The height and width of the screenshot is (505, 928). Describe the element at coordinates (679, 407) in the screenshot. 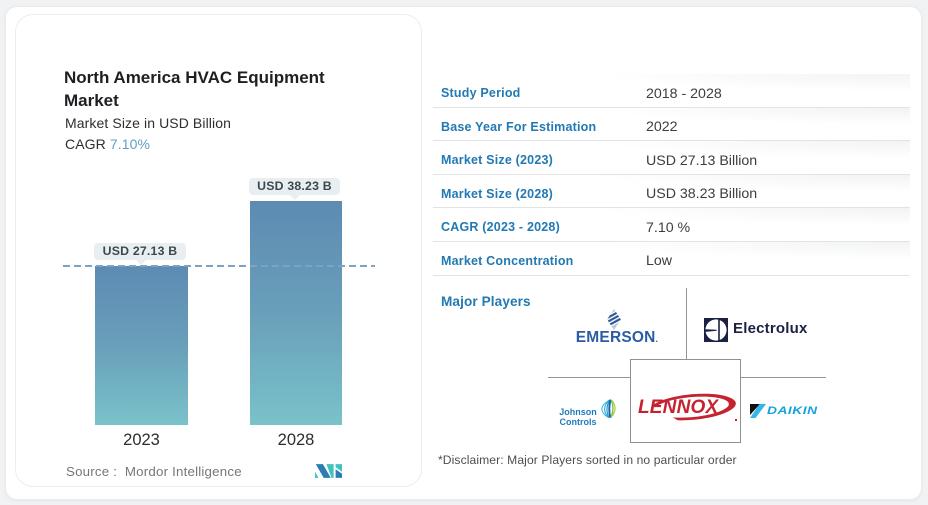

I see `svg-text: LENNOX` at that location.